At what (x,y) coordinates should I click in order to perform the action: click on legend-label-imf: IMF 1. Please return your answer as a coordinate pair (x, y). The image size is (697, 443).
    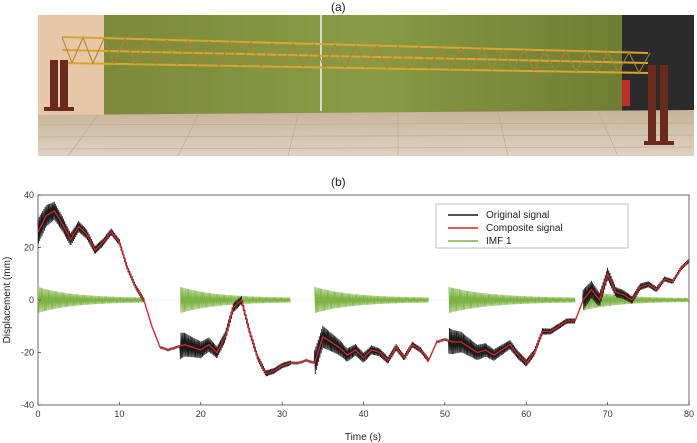
    Looking at the image, I should click on (499, 241).